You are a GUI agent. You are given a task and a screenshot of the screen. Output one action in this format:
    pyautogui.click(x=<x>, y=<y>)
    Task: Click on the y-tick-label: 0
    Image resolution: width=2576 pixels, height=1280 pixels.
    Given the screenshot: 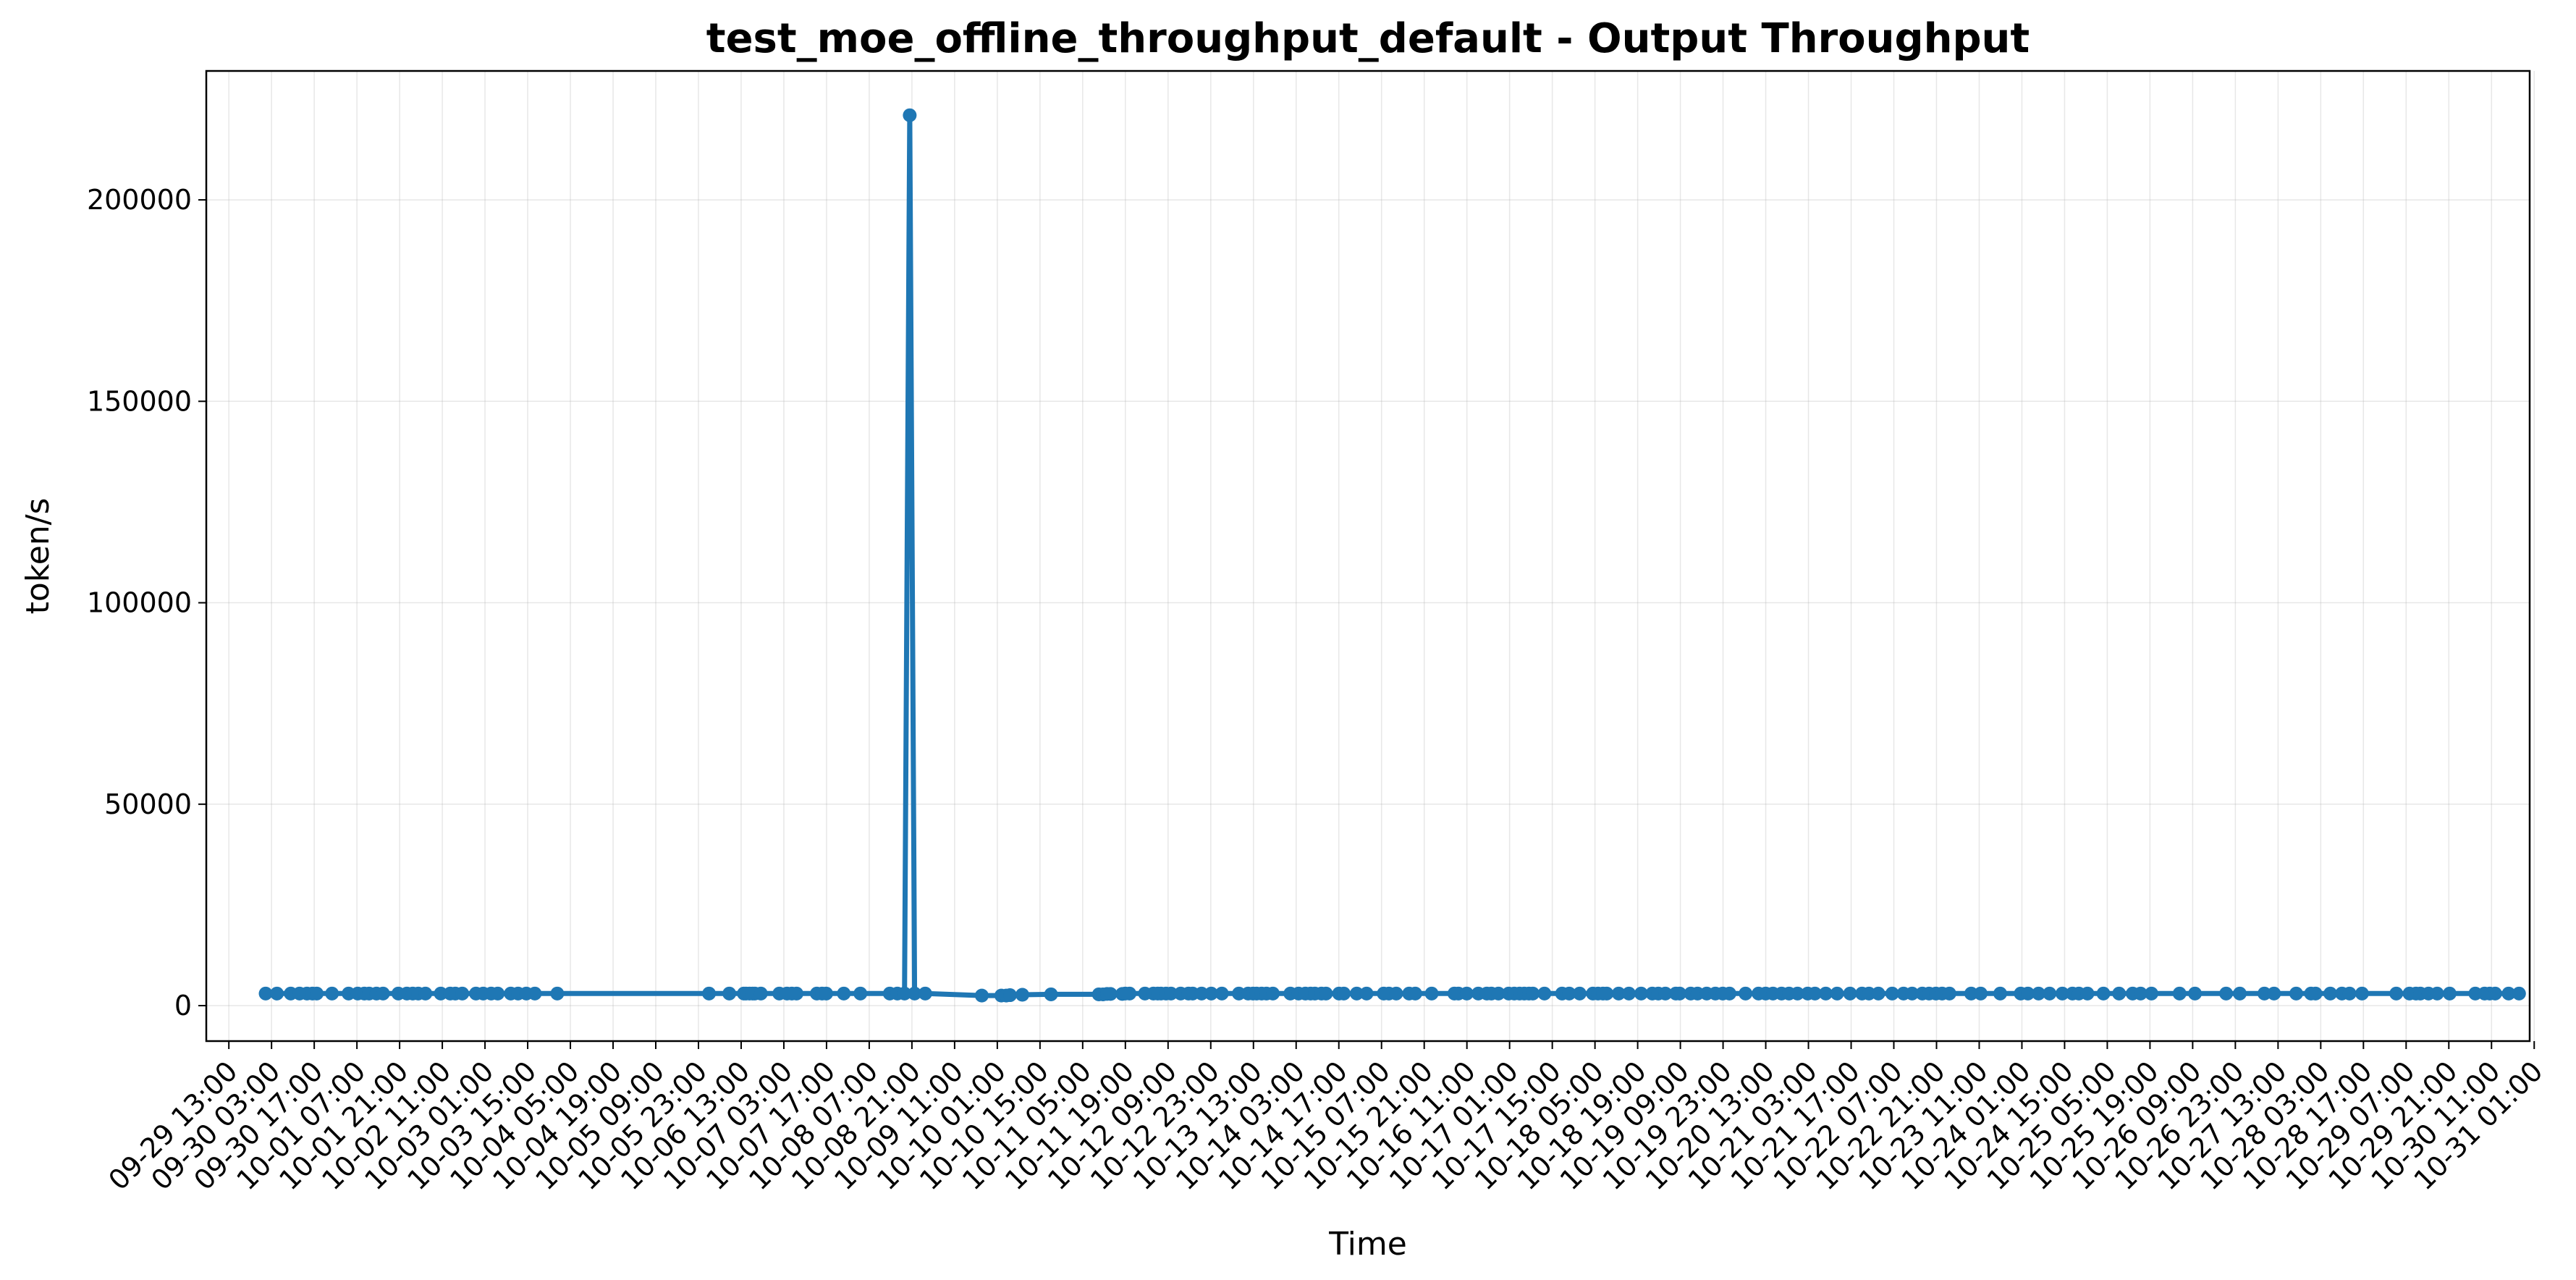 What is the action you would take?
    pyautogui.click(x=183, y=1006)
    